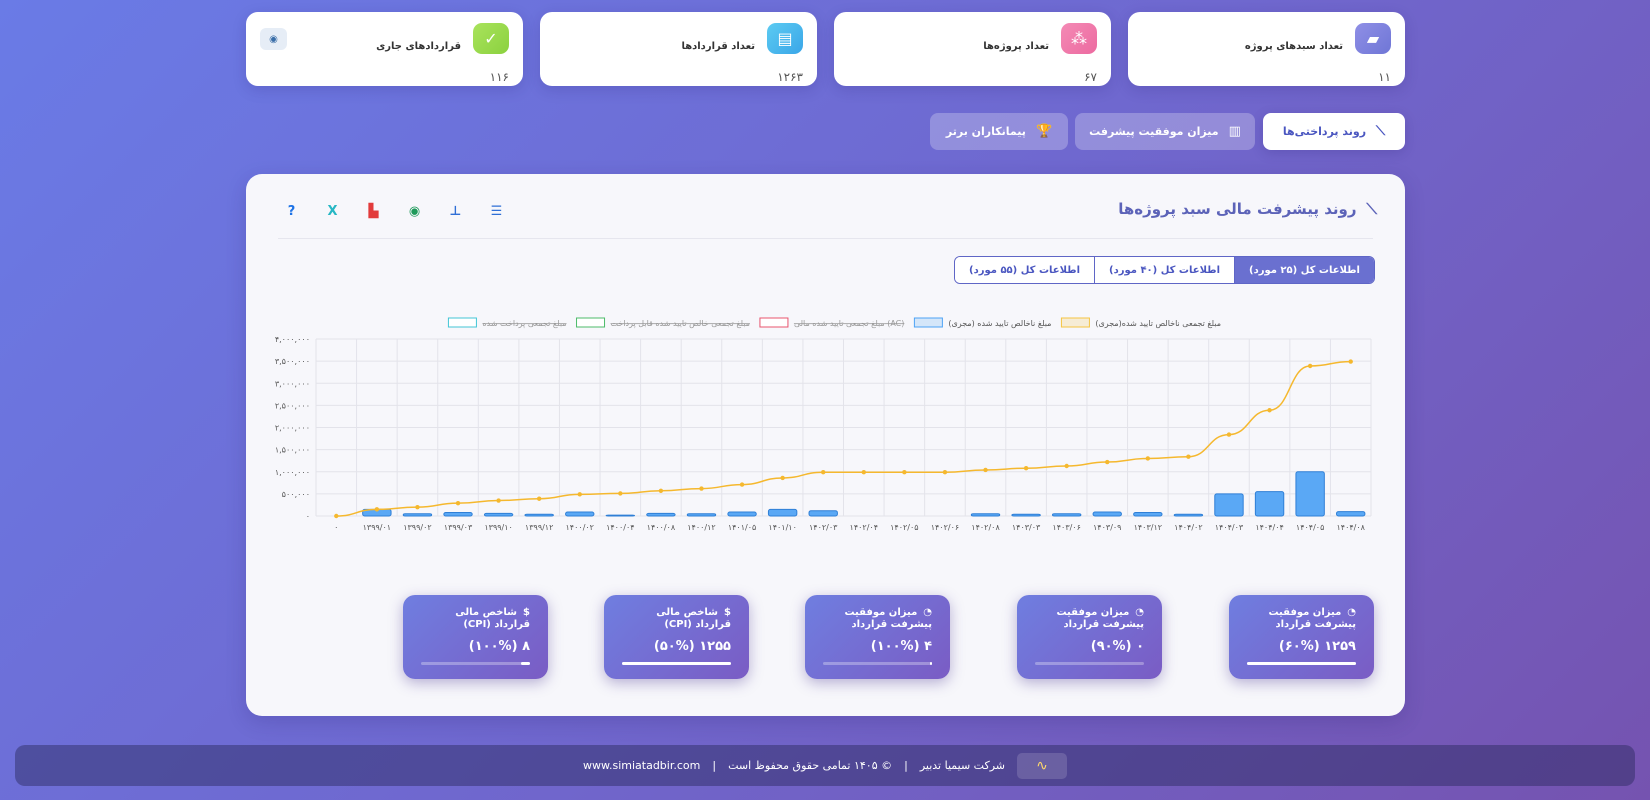 Image resolution: width=1650 pixels, height=800 pixels. I want to click on kpi-card: ◔میزان موفقیت پیشرفت قرارداد ۰ (۹۰%), so click(1089, 637).